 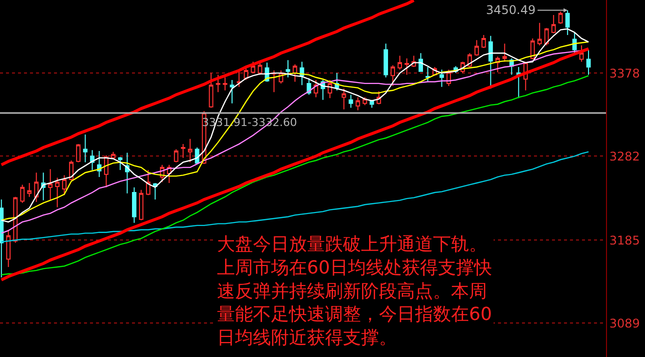 I want to click on annotation: 大盘今日放量跌破上升通道下轨。上周市场在60日均线处获得支撑快速反弹并持续刷新阶段高点。本周量能不足快速调整，今日指数在60日均线附近获得支撑。, so click(x=354, y=291).